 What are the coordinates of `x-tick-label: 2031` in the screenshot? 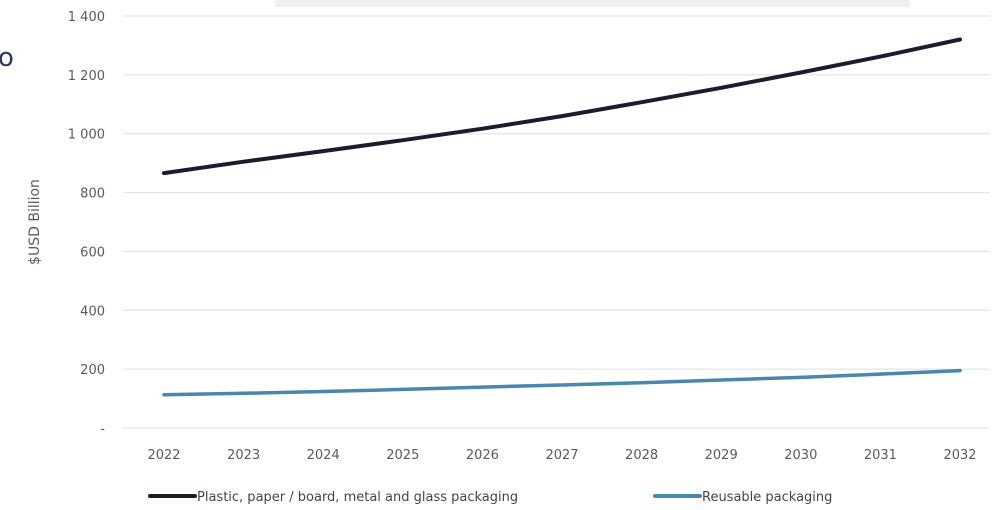 It's located at (880, 455).